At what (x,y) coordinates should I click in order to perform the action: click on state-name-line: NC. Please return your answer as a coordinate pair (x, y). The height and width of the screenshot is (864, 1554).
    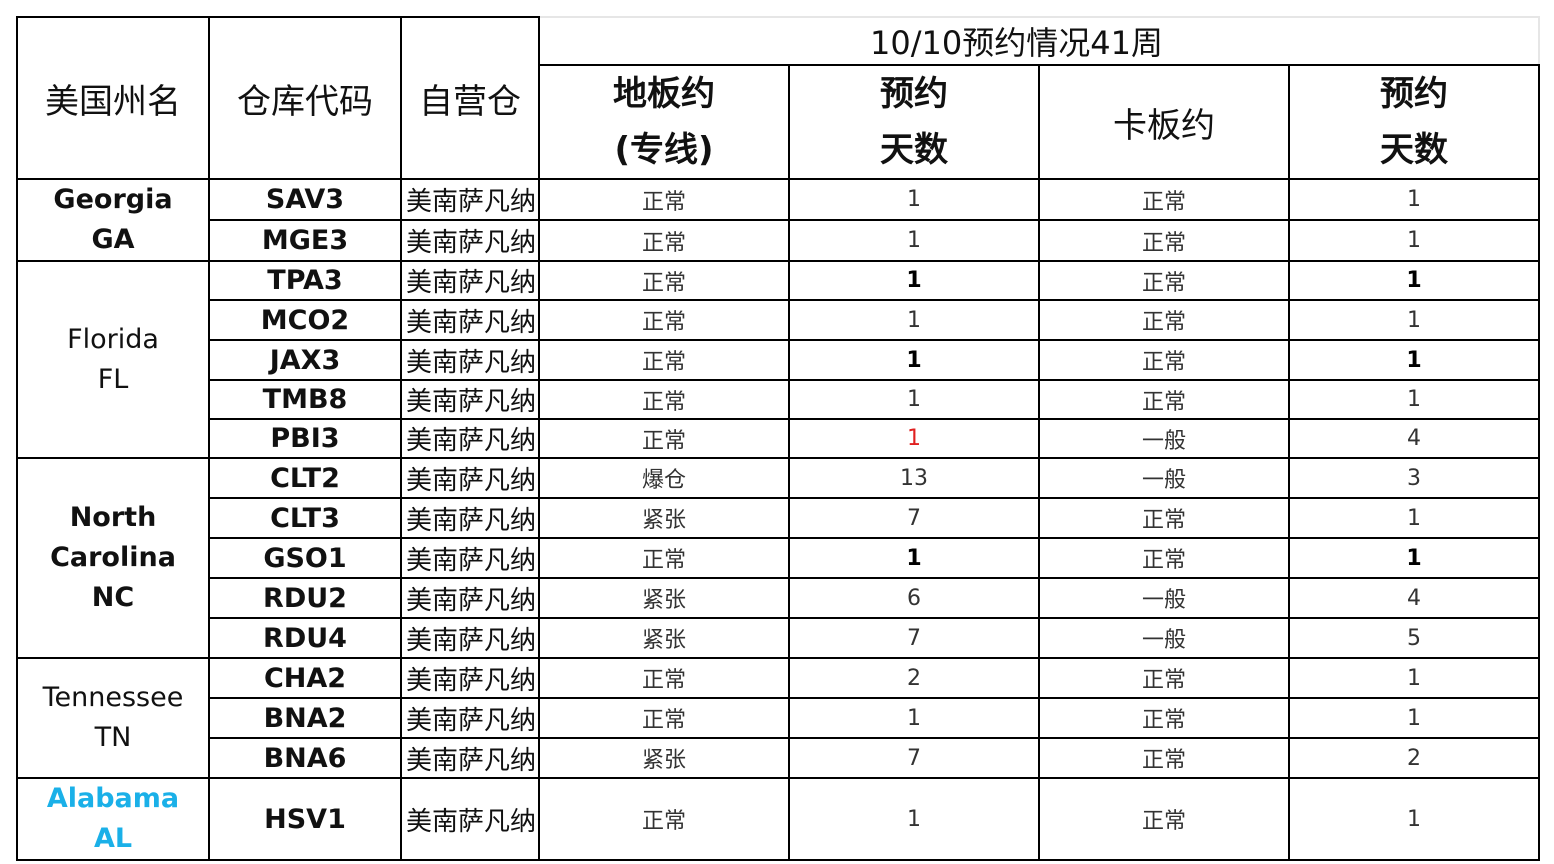
    Looking at the image, I should click on (113, 597).